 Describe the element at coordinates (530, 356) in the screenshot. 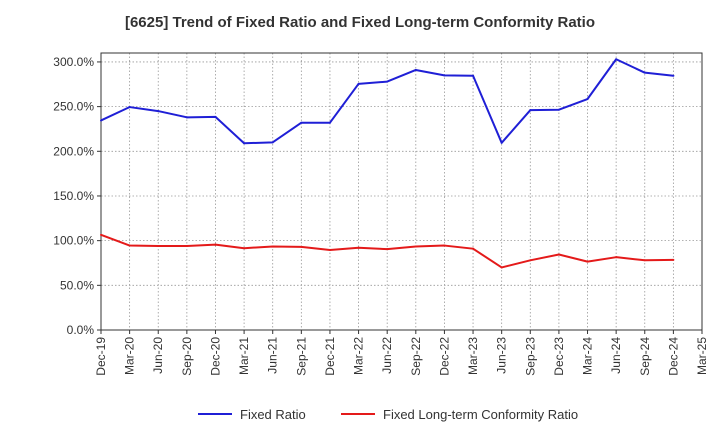

I see `x-tick-label: Sep-23` at that location.